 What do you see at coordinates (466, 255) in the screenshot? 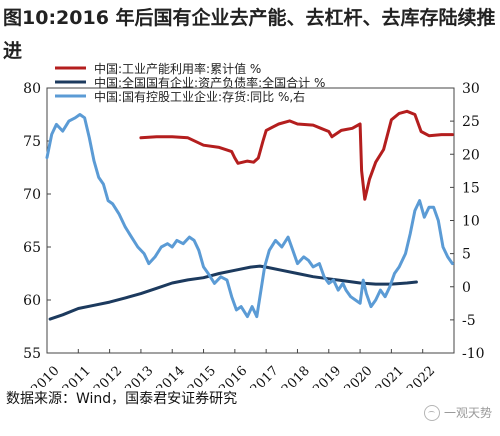
I see `right-axis-tick-label: 5` at bounding box center [466, 255].